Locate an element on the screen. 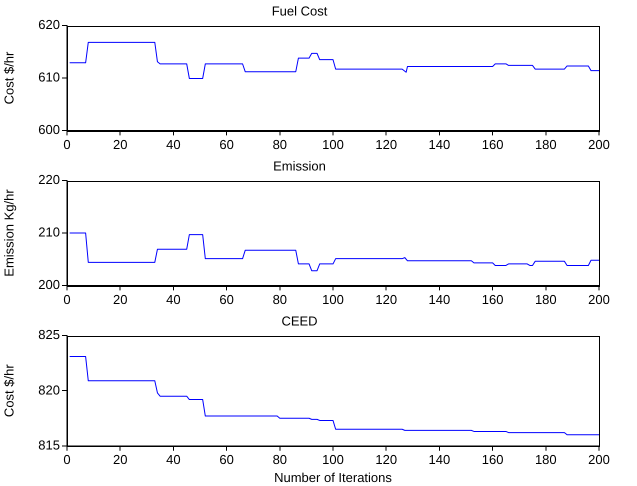 This screenshot has height=486, width=637. x-axis-title: Number of Iterations is located at coordinates (333, 477).